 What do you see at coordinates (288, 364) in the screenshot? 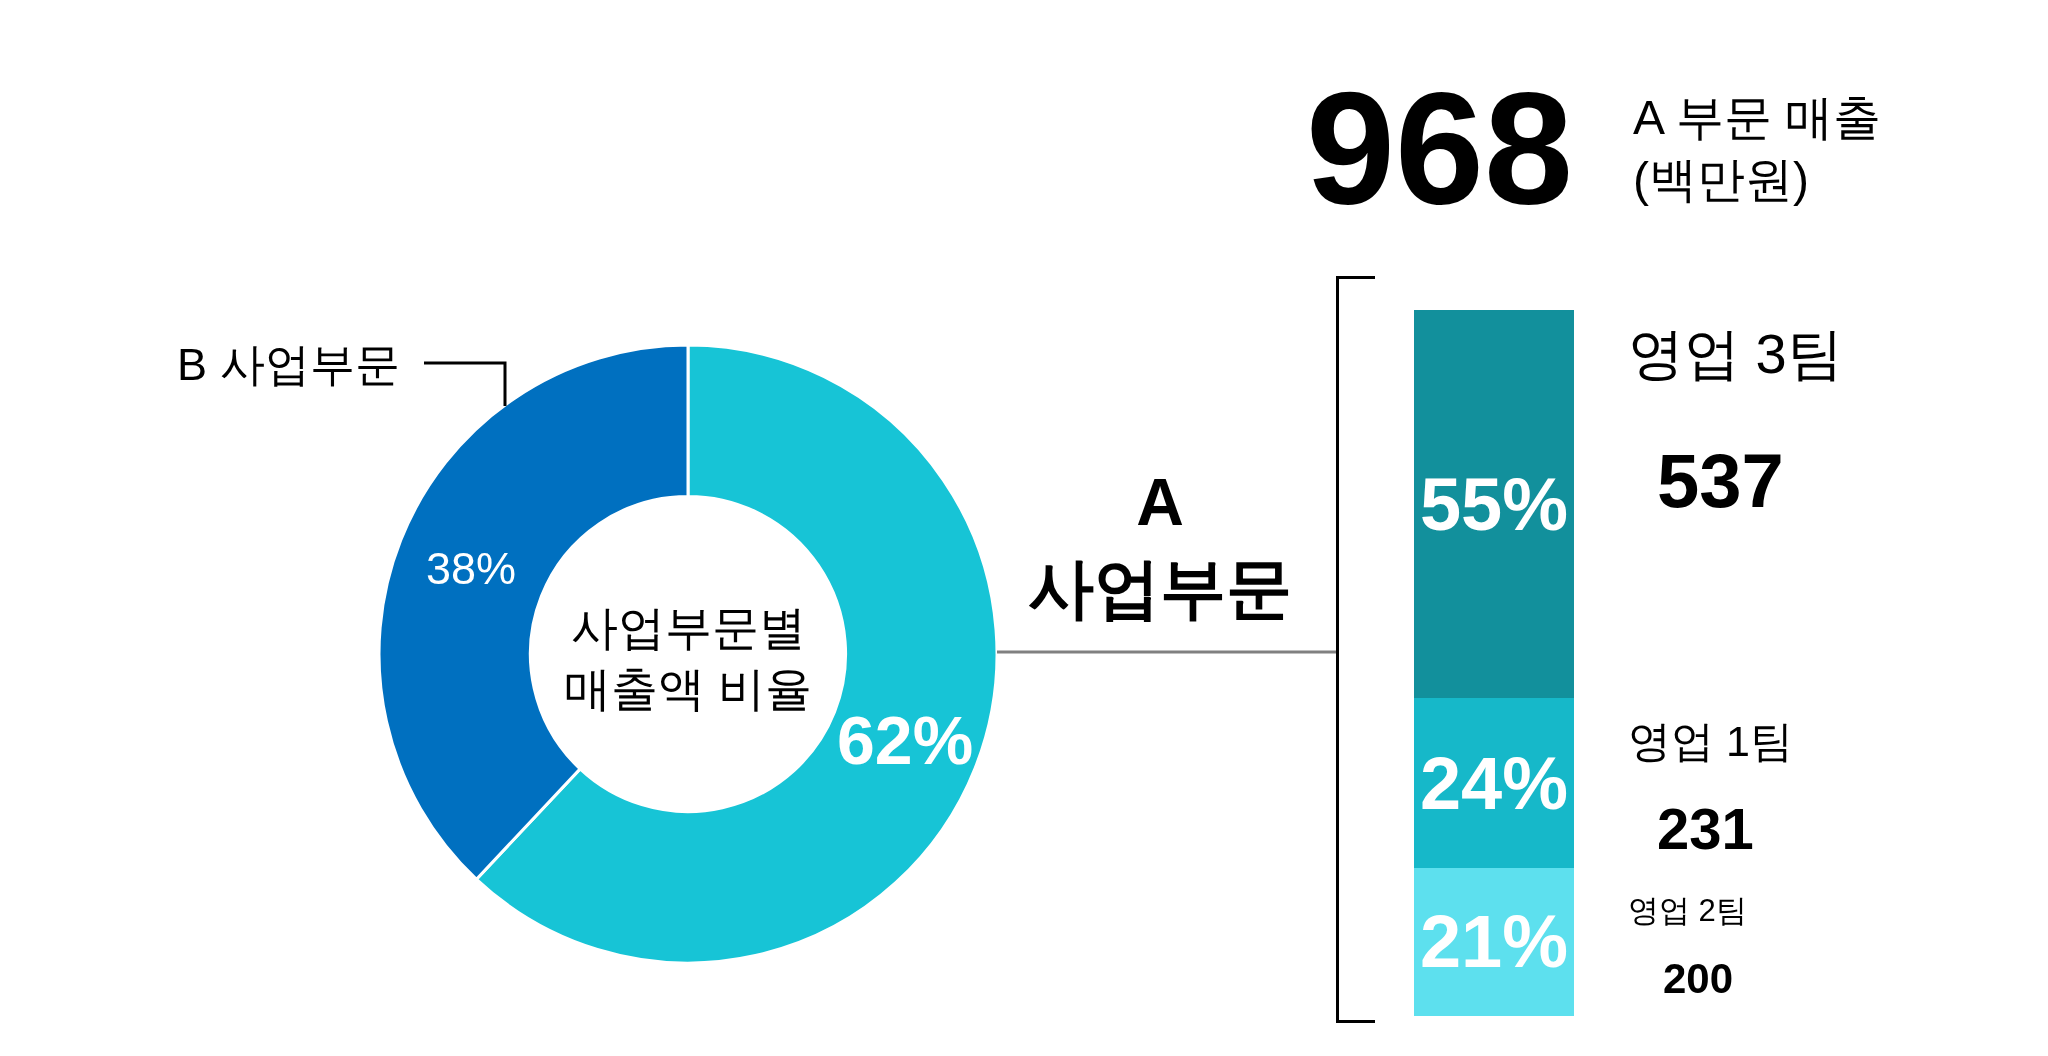
I see `slice-label: B 사업부문` at bounding box center [288, 364].